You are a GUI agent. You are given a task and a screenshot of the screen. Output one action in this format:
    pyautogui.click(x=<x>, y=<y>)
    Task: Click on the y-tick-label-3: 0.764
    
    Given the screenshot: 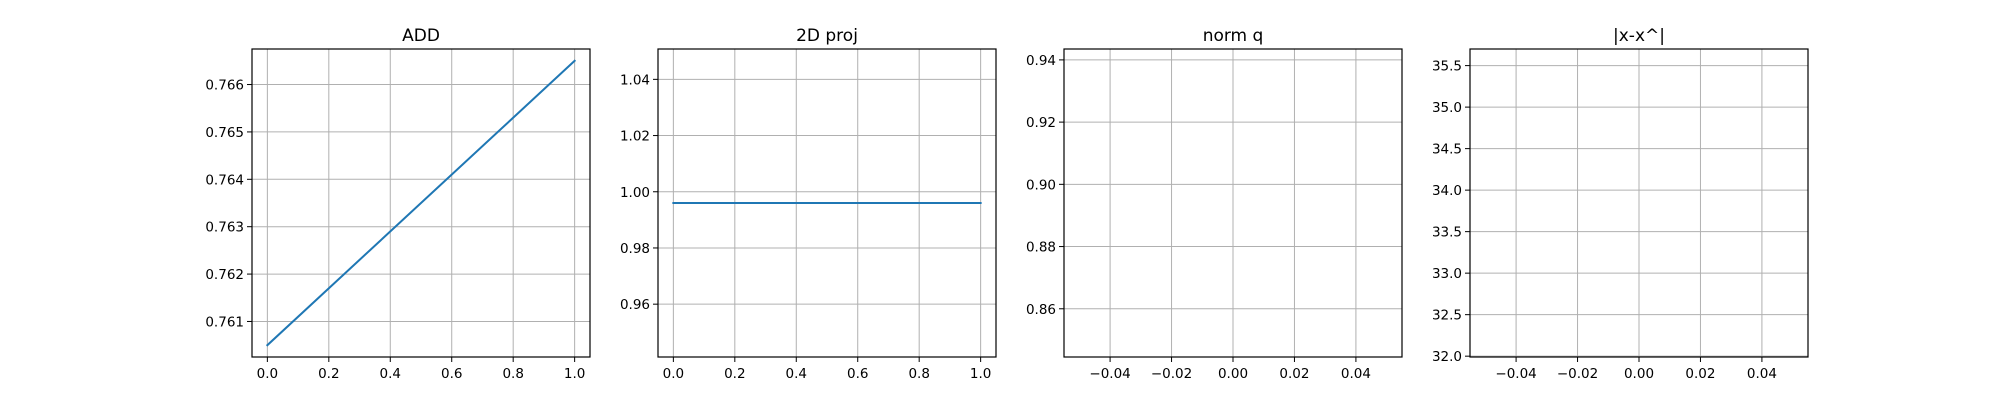 What is the action you would take?
    pyautogui.click(x=224, y=180)
    